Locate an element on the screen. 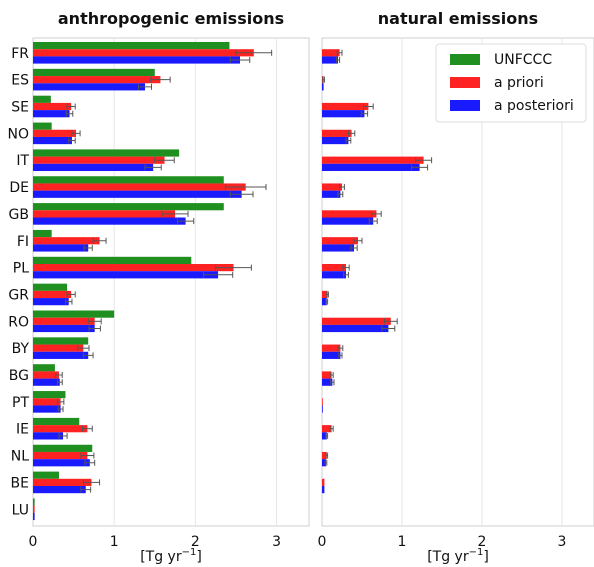 The image size is (594, 567). panel2-bar-BY-a-priori is located at coordinates (331, 348).